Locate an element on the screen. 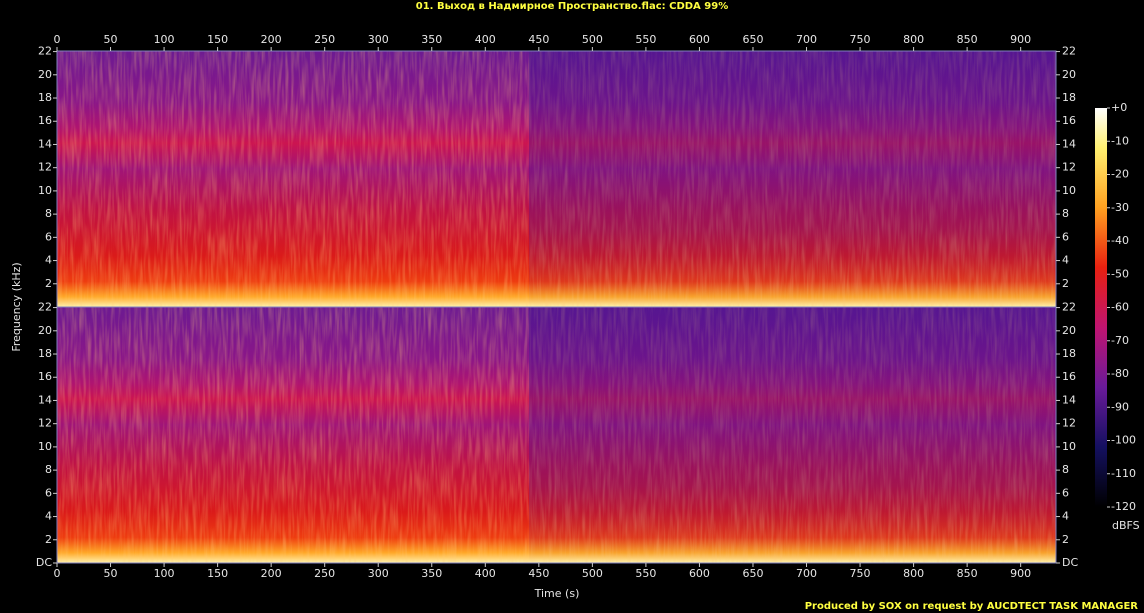 The height and width of the screenshot is (613, 1144). x-axis-label: Time (s) is located at coordinates (557, 593).